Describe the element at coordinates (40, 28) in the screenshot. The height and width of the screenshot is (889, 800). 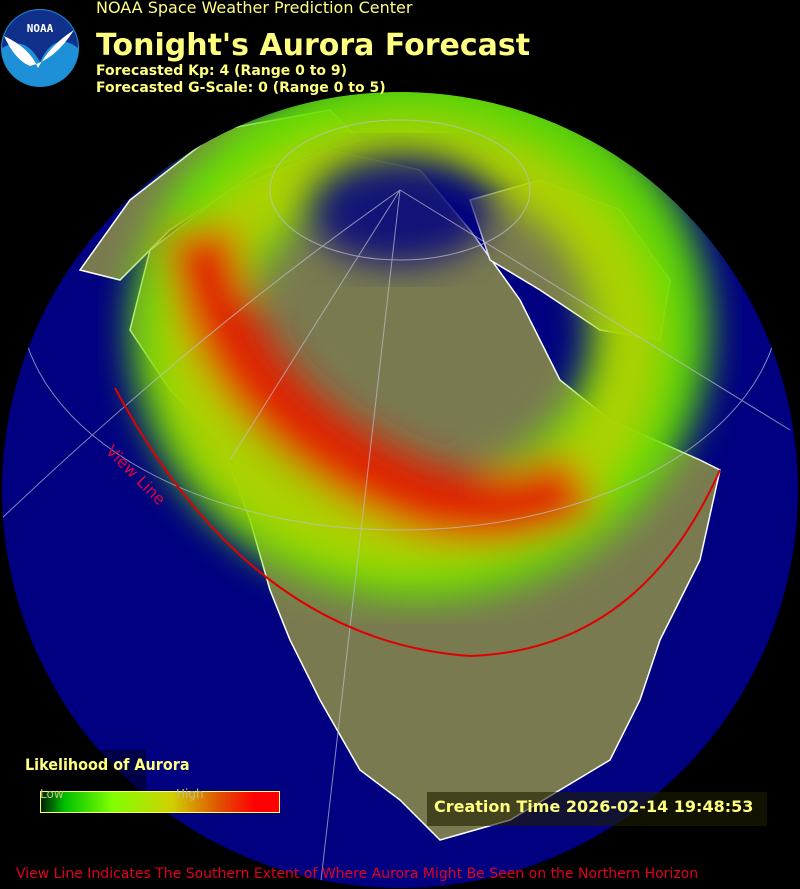
I see `svg-text: NOAA` at that location.